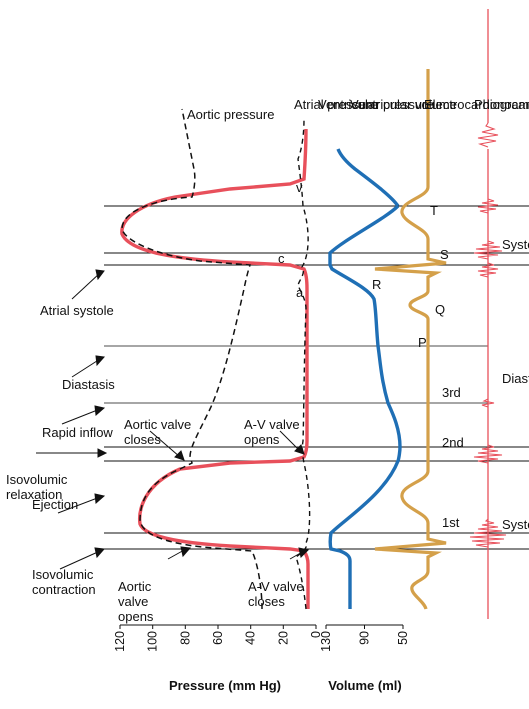 The height and width of the screenshot is (709, 529). Describe the element at coordinates (100, 499) in the screenshot. I see `arrowhead-ejection` at that location.